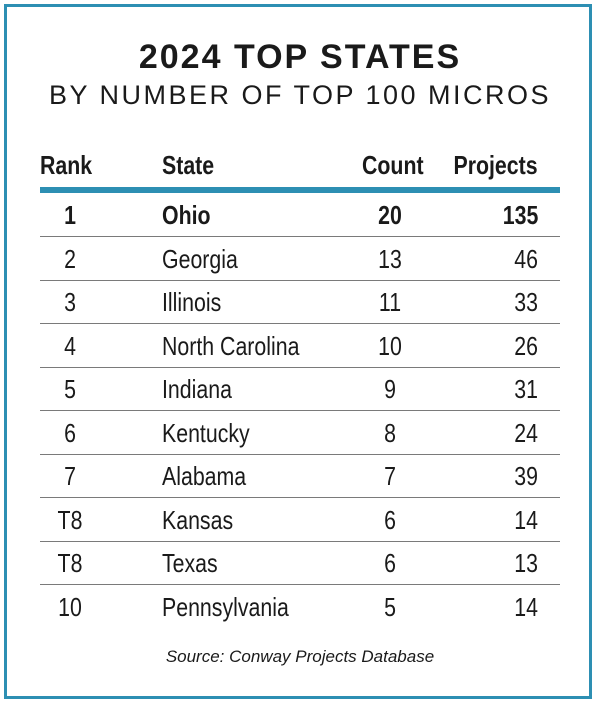 Image resolution: width=600 pixels, height=707 pixels. What do you see at coordinates (186, 215) in the screenshot?
I see `cell-state: Ohio` at bounding box center [186, 215].